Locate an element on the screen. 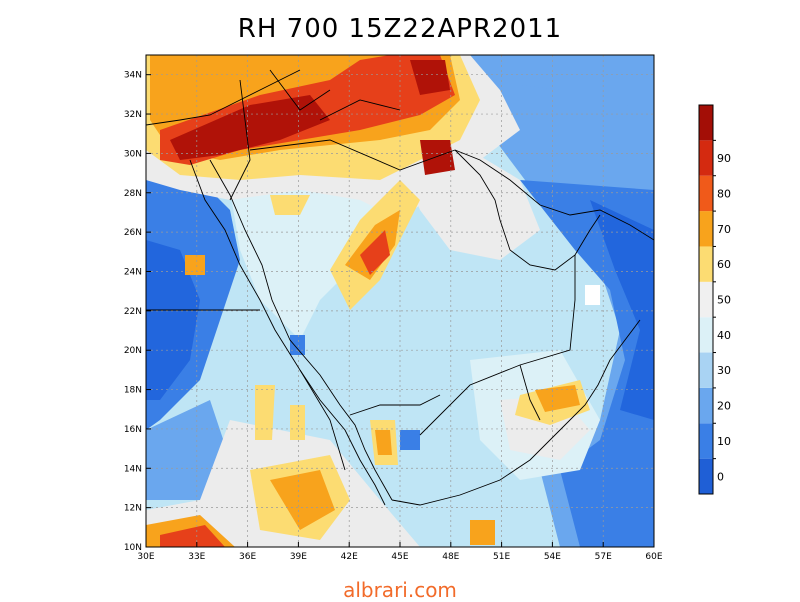  colorbar-label: 10 is located at coordinates (724, 441).